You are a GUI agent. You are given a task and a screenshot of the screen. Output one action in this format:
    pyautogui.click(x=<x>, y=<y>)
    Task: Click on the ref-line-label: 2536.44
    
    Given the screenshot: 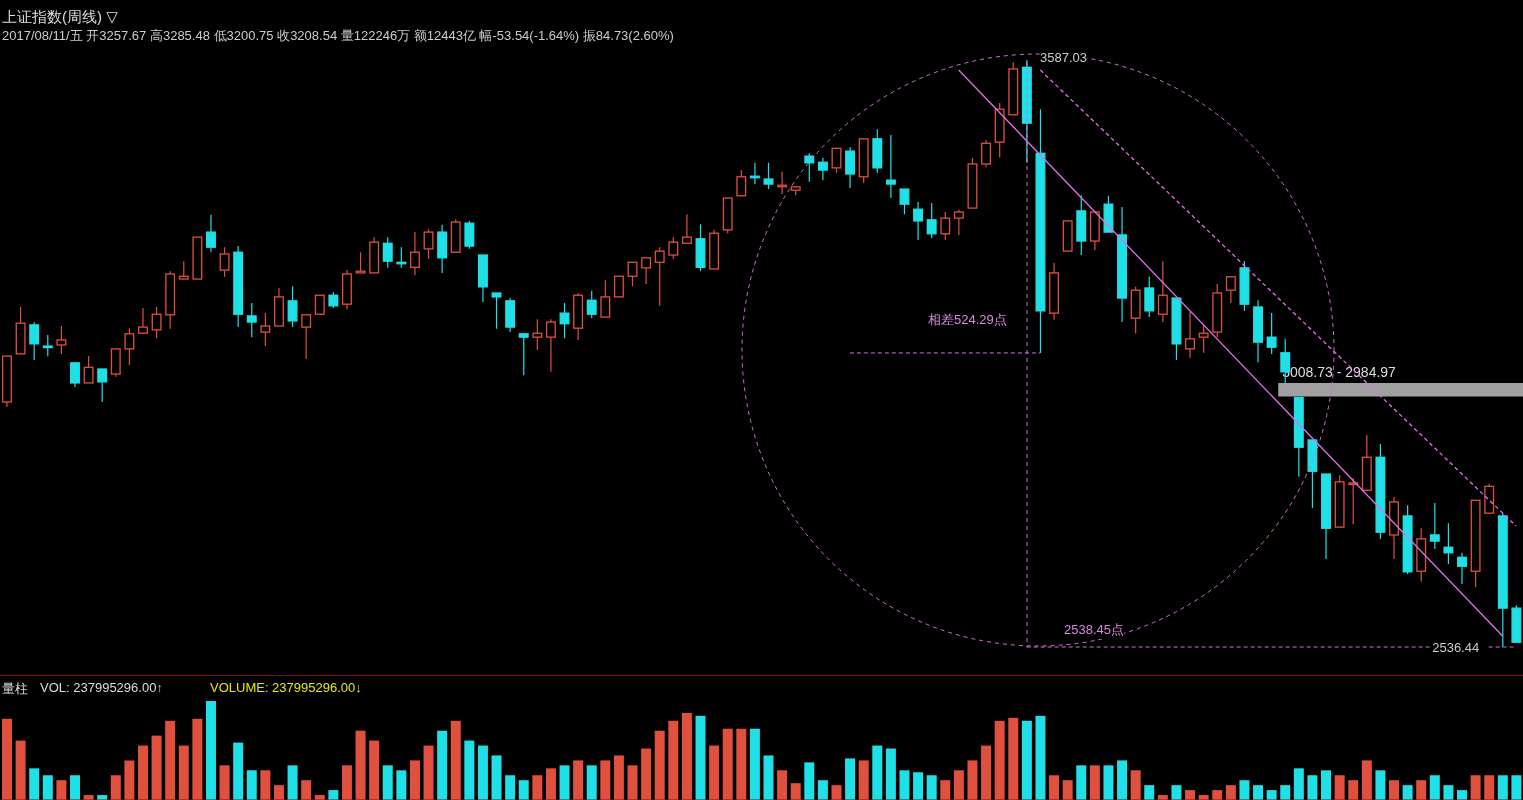 What is the action you would take?
    pyautogui.click(x=1456, y=647)
    